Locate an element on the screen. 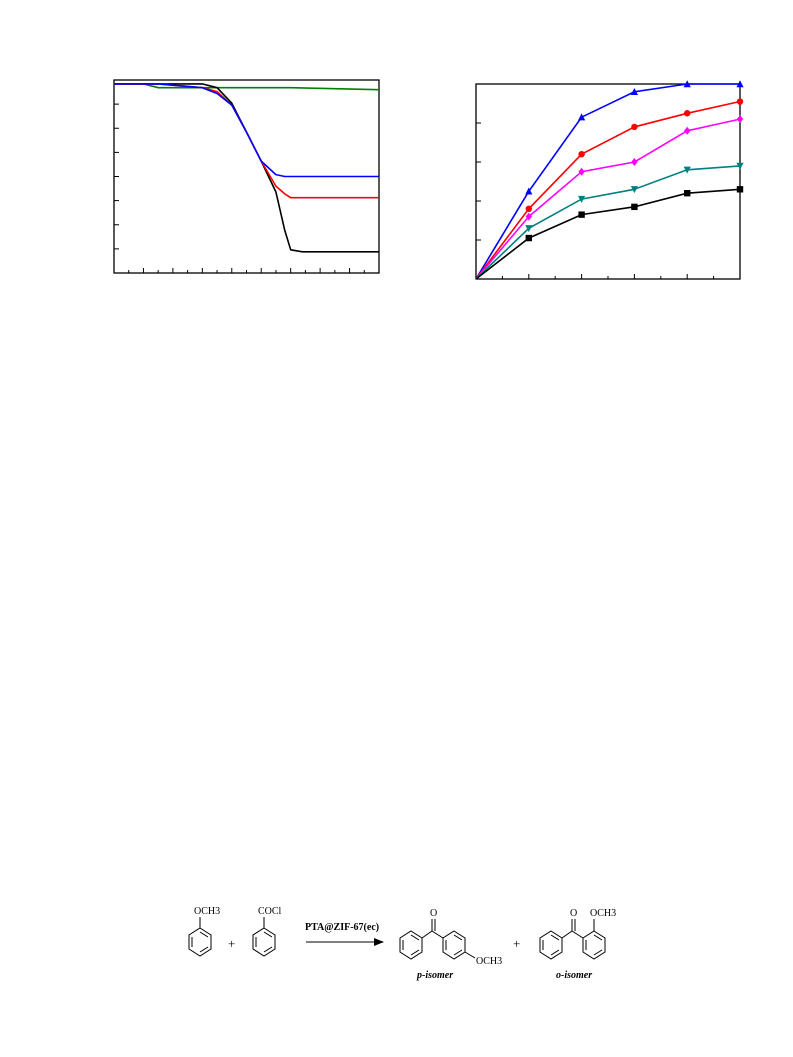  anisole-structure is located at coordinates (200, 937).